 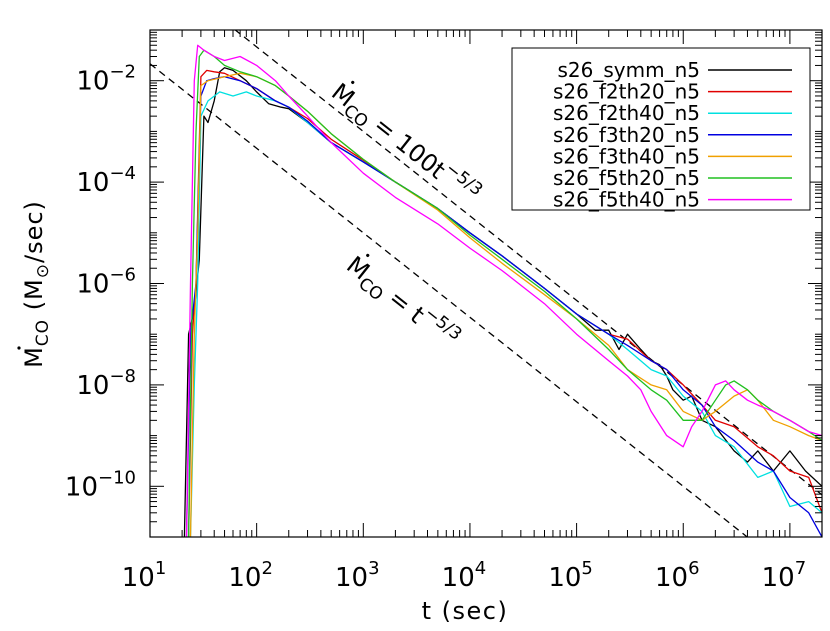 What do you see at coordinates (353, 82) in the screenshot?
I see `ref-100-label-dot` at bounding box center [353, 82].